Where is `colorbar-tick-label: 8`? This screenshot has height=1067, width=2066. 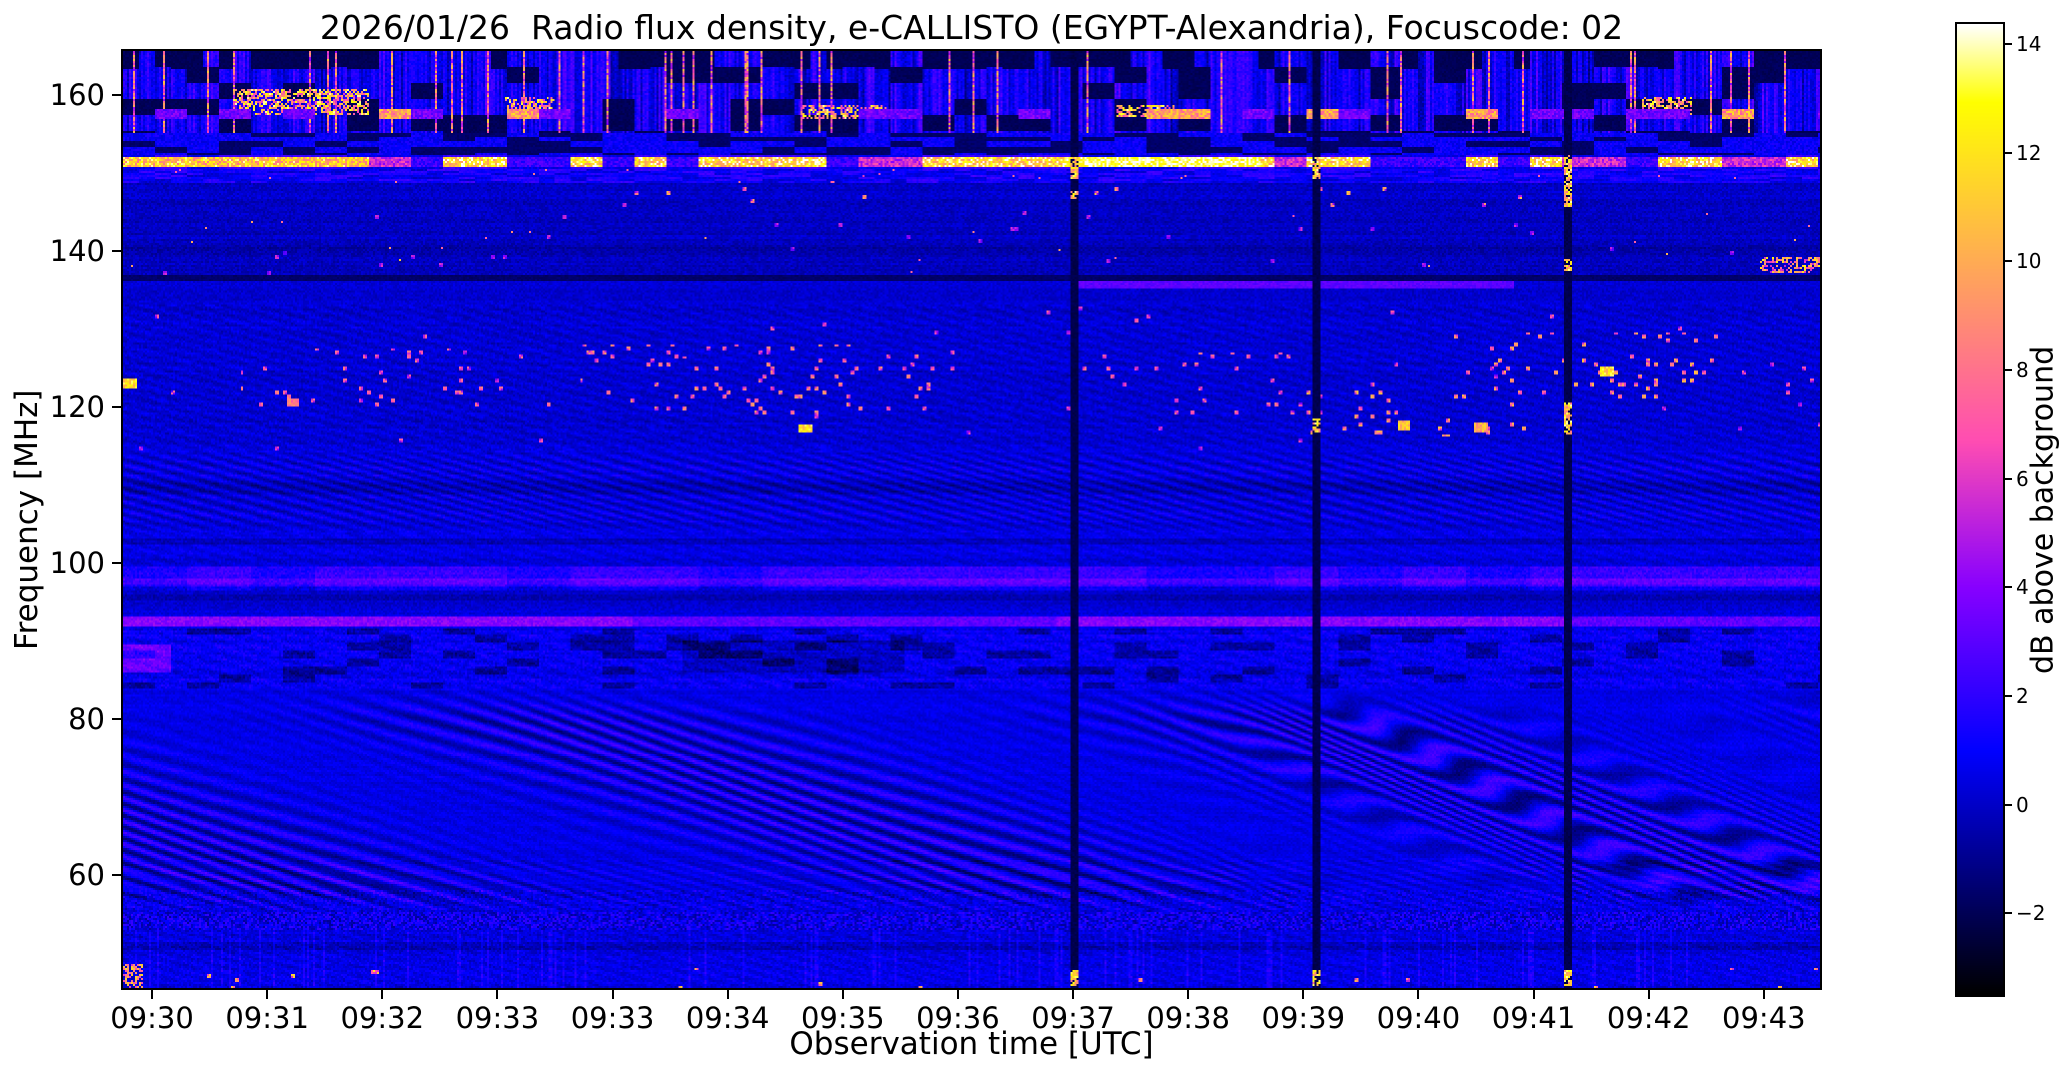 colorbar-tick-label: 8 is located at coordinates (2022, 370).